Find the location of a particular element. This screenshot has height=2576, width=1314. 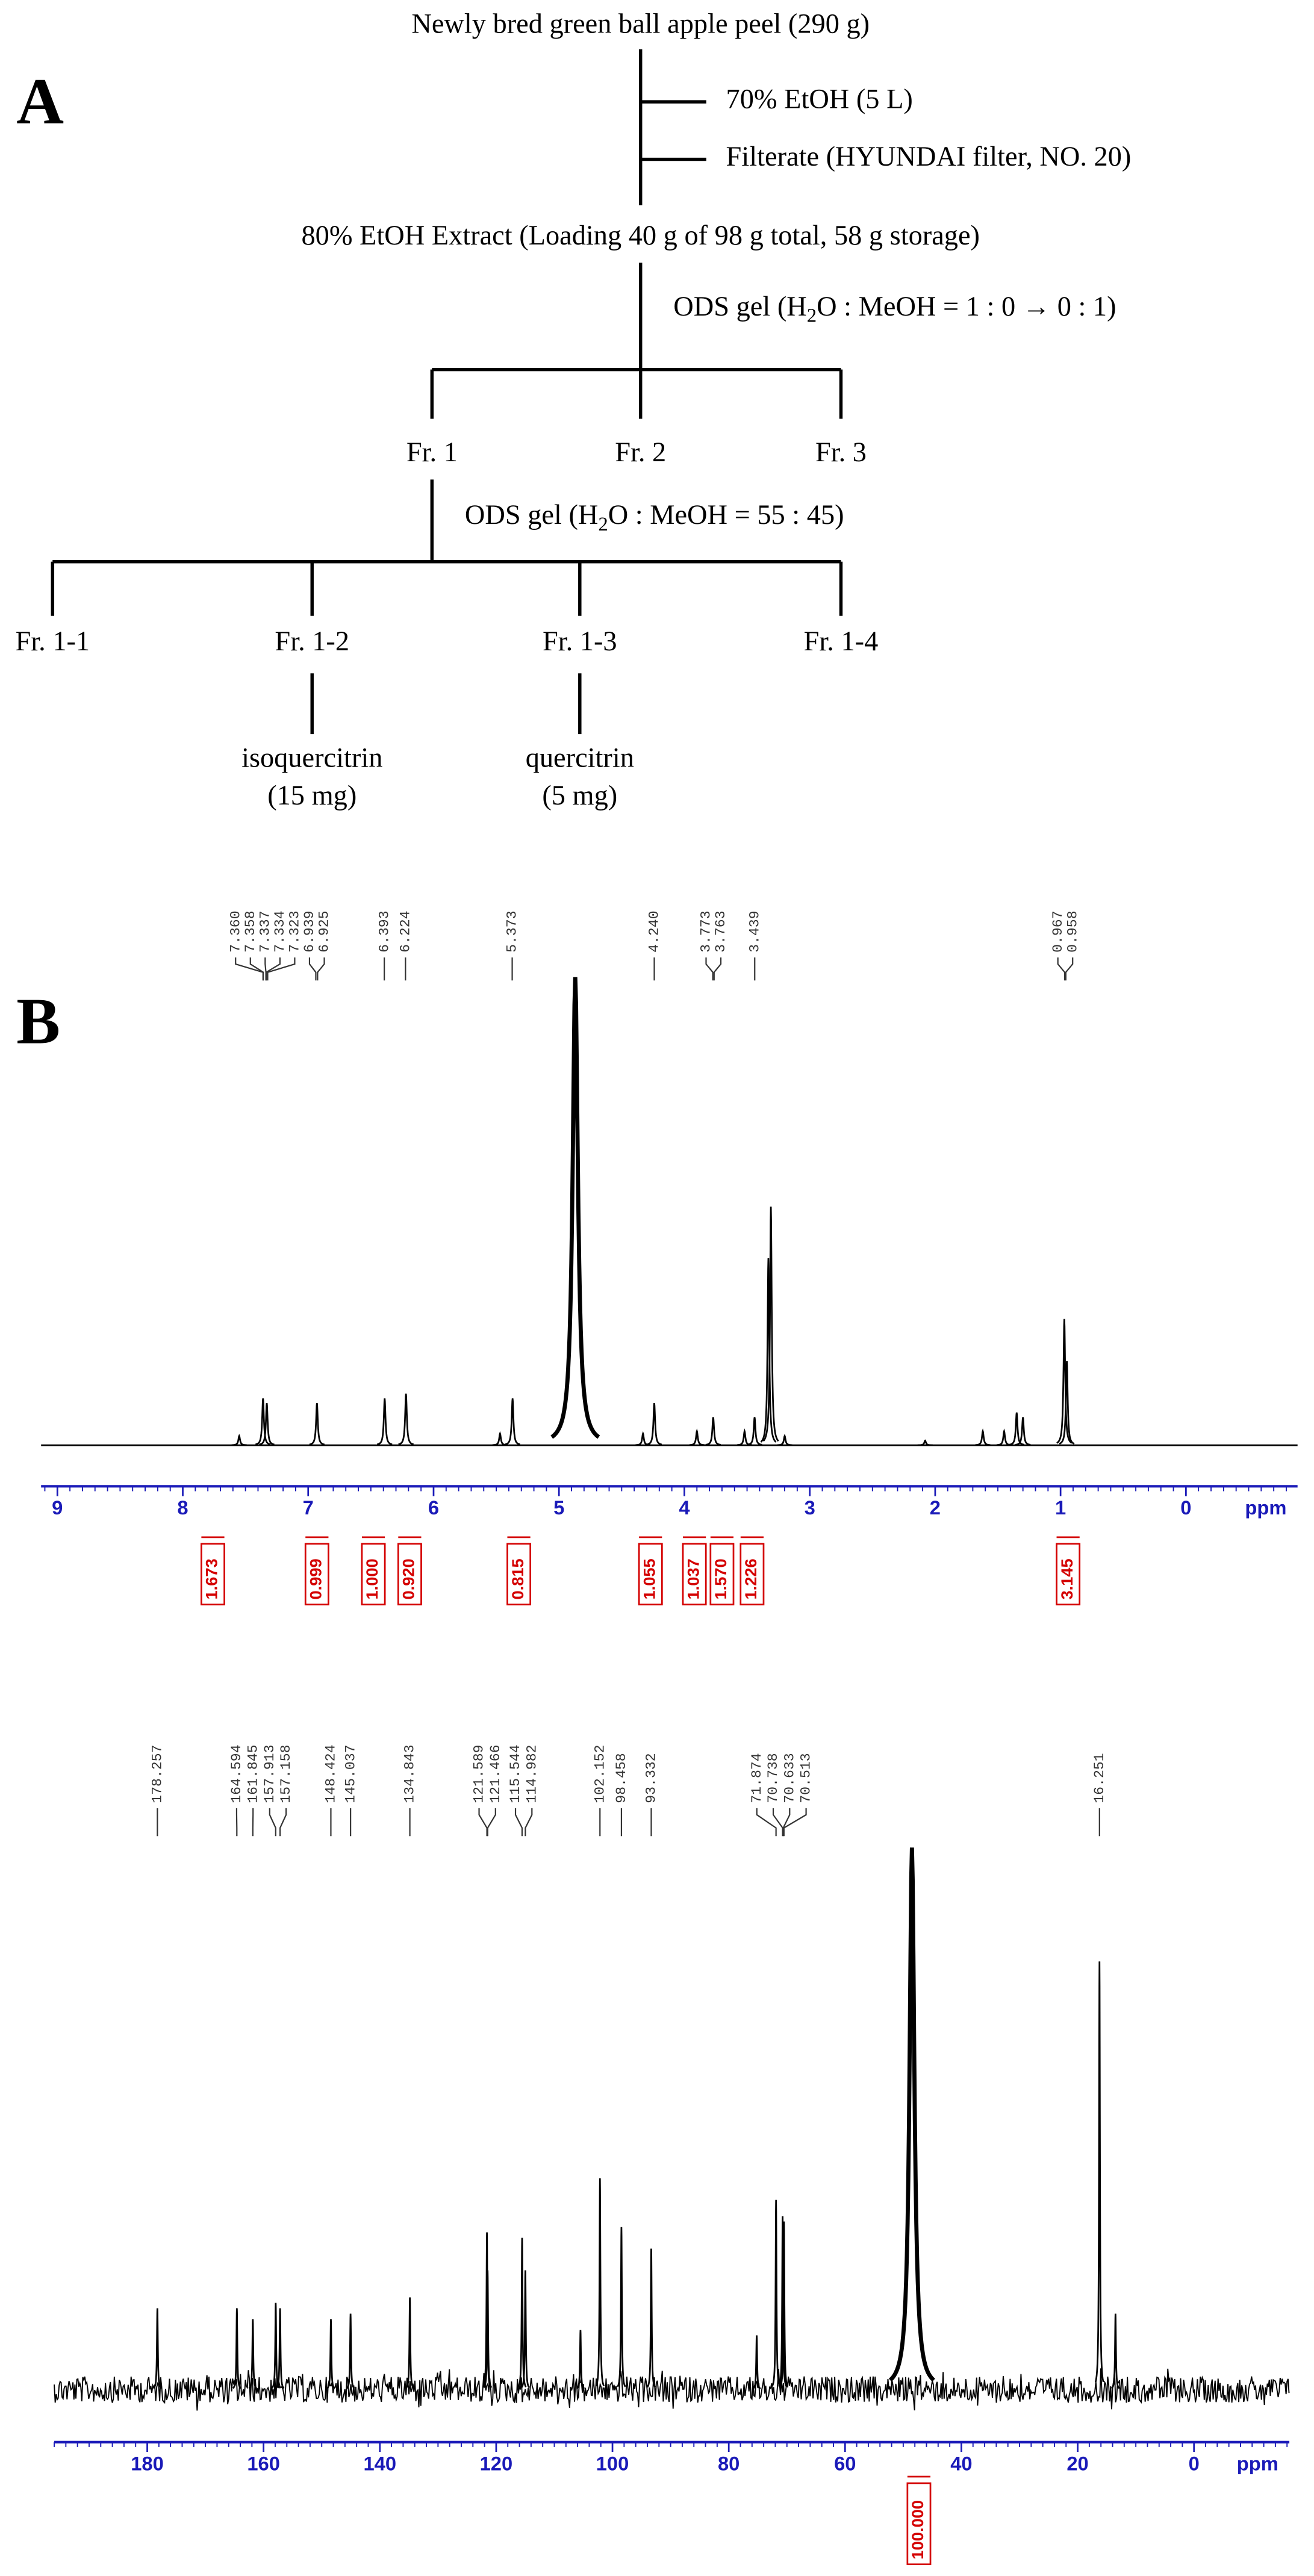

x-tick-label: 9 is located at coordinates (58, 1507).